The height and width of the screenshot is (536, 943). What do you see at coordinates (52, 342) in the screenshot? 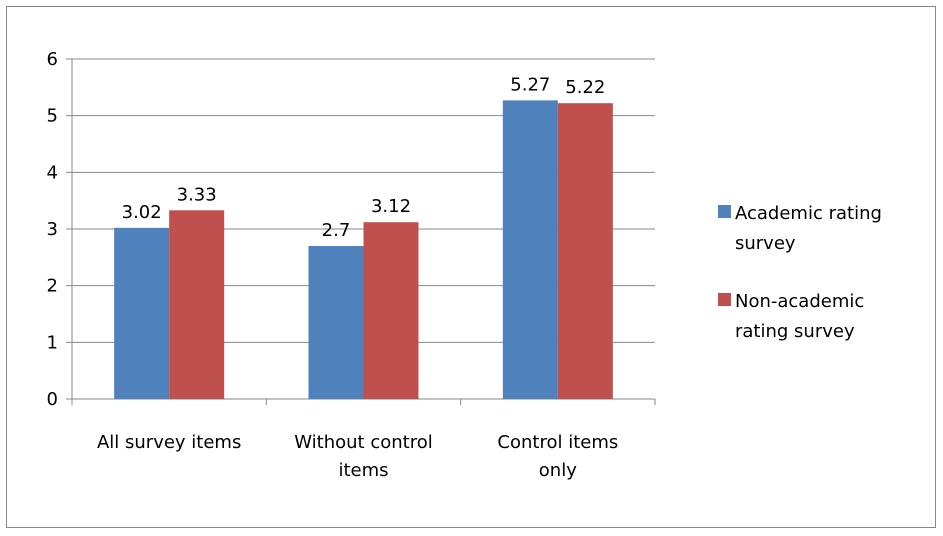
I see `y-tick-label: 1` at bounding box center [52, 342].